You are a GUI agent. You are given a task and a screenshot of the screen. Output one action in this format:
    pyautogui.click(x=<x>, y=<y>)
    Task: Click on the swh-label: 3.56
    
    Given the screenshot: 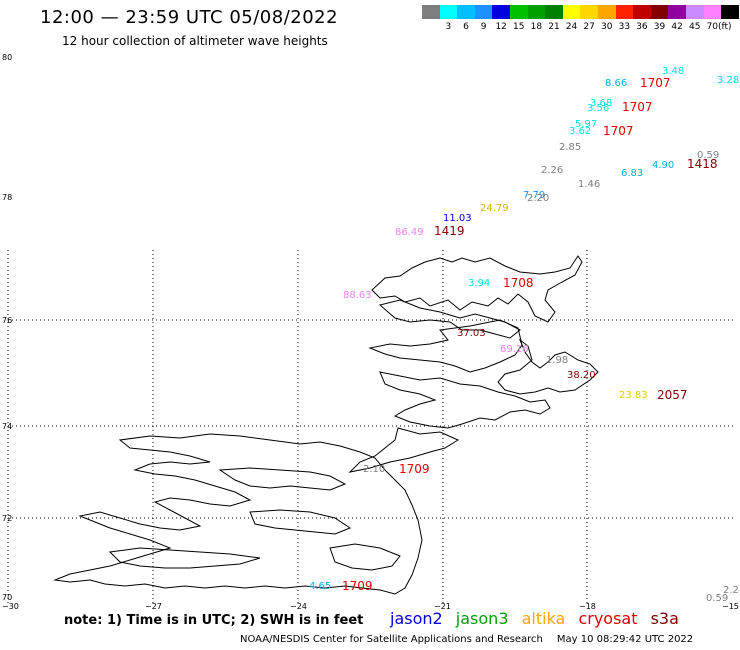 What is the action you would take?
    pyautogui.click(x=598, y=108)
    